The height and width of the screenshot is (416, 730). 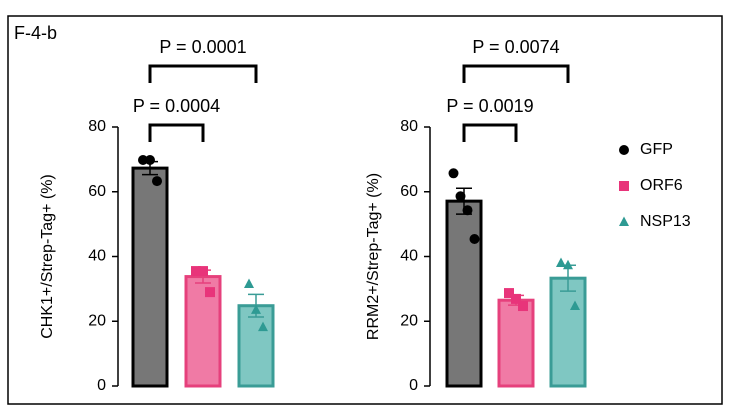 I want to click on legend-label: ORF6, so click(x=661, y=185).